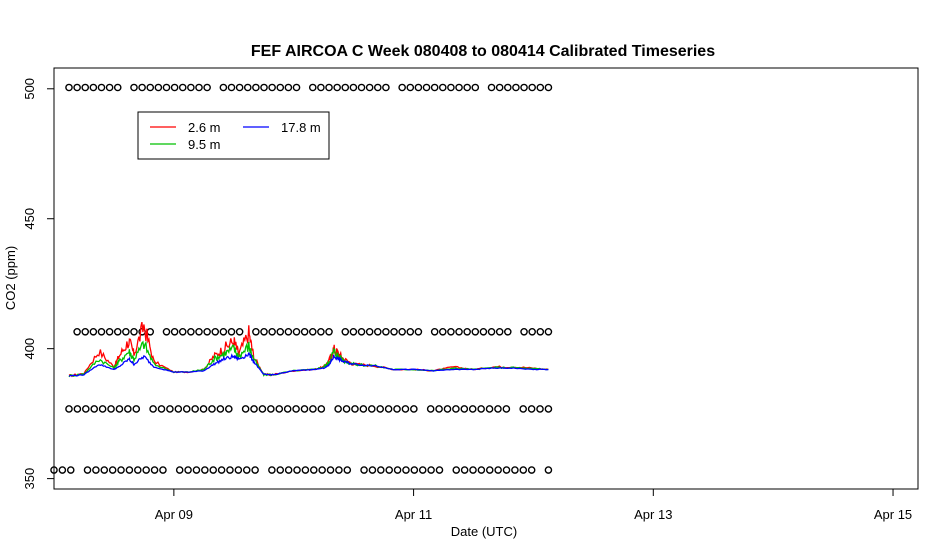  What do you see at coordinates (308, 364) in the screenshot?
I see `series-line-17-8-m` at bounding box center [308, 364].